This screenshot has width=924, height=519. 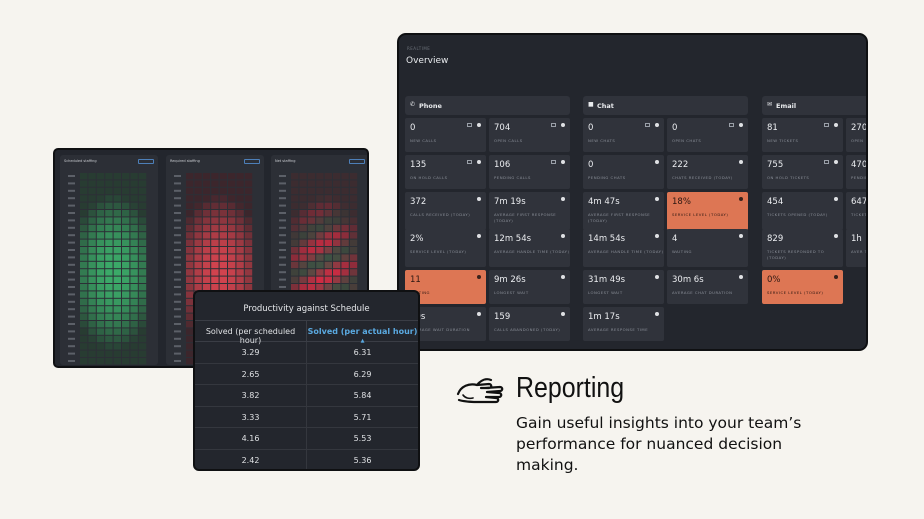 I want to click on metric-label: AVER TIME, so click(x=859, y=251).